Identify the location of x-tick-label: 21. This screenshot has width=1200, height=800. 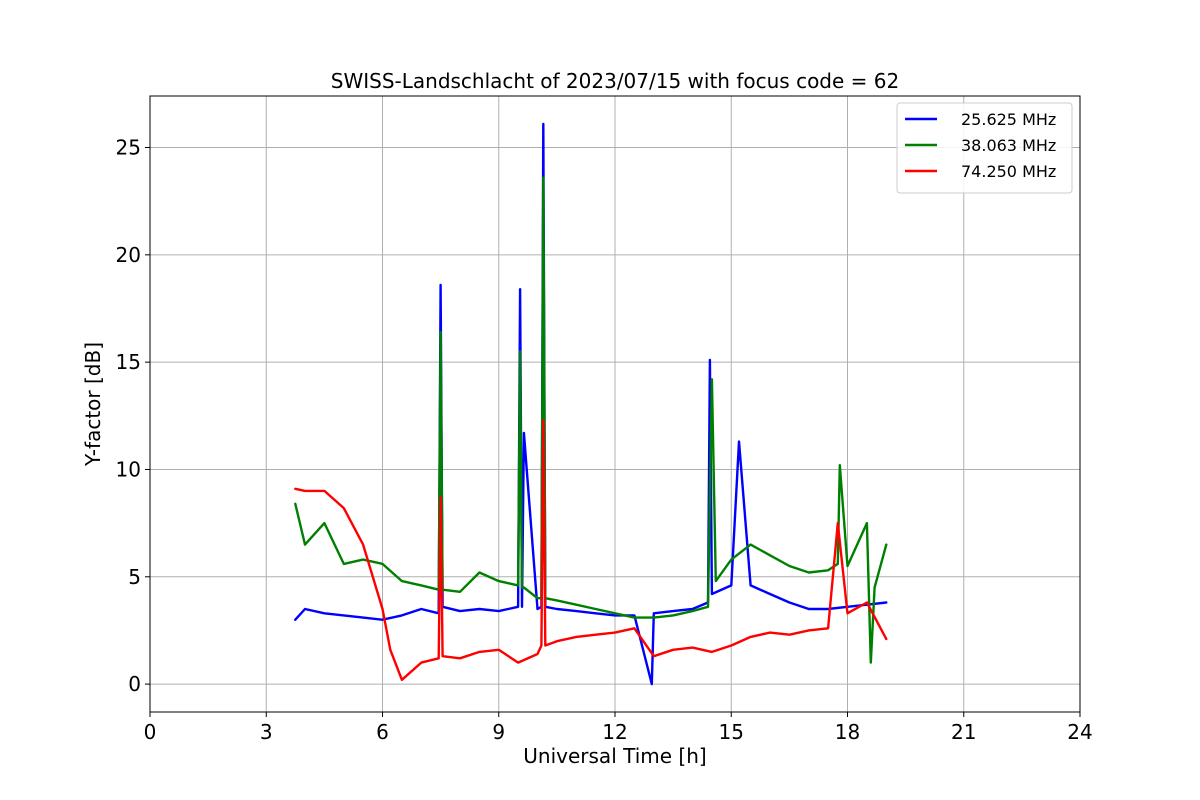
(963, 732).